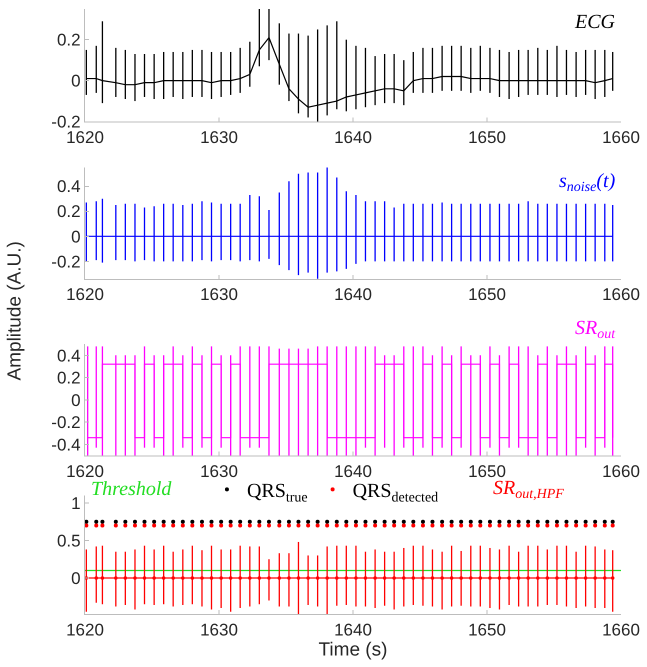 The width and height of the screenshot is (647, 667). Describe the element at coordinates (66, 444) in the screenshot. I see `y-tick-label: -0.4` at that location.